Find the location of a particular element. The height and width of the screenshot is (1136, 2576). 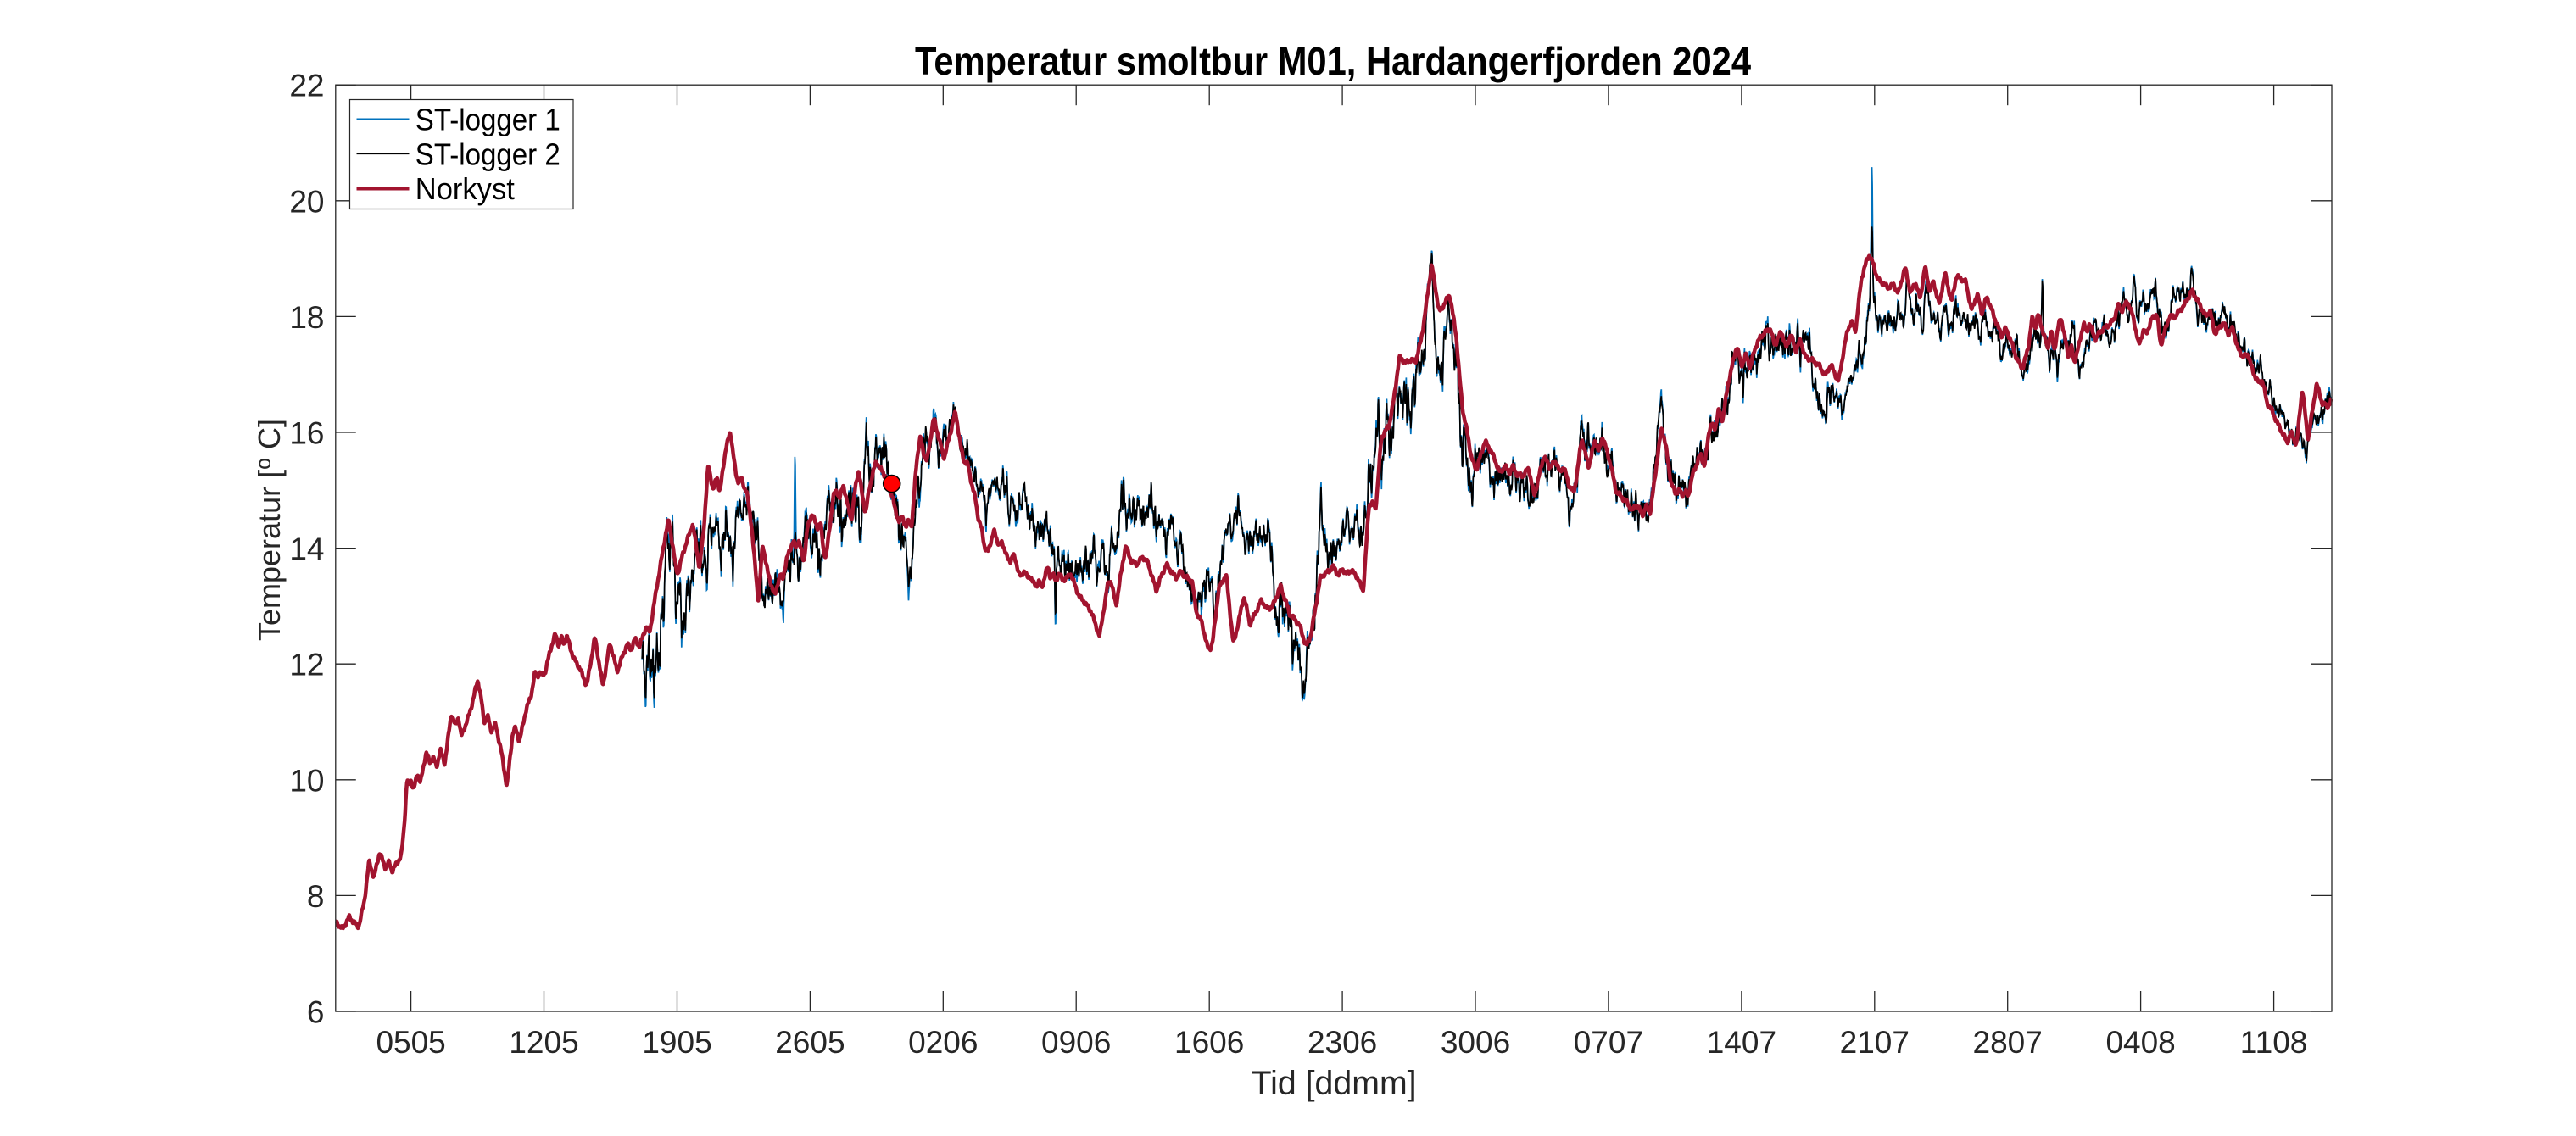

svg-text: ST-logger 2 is located at coordinates (488, 153).